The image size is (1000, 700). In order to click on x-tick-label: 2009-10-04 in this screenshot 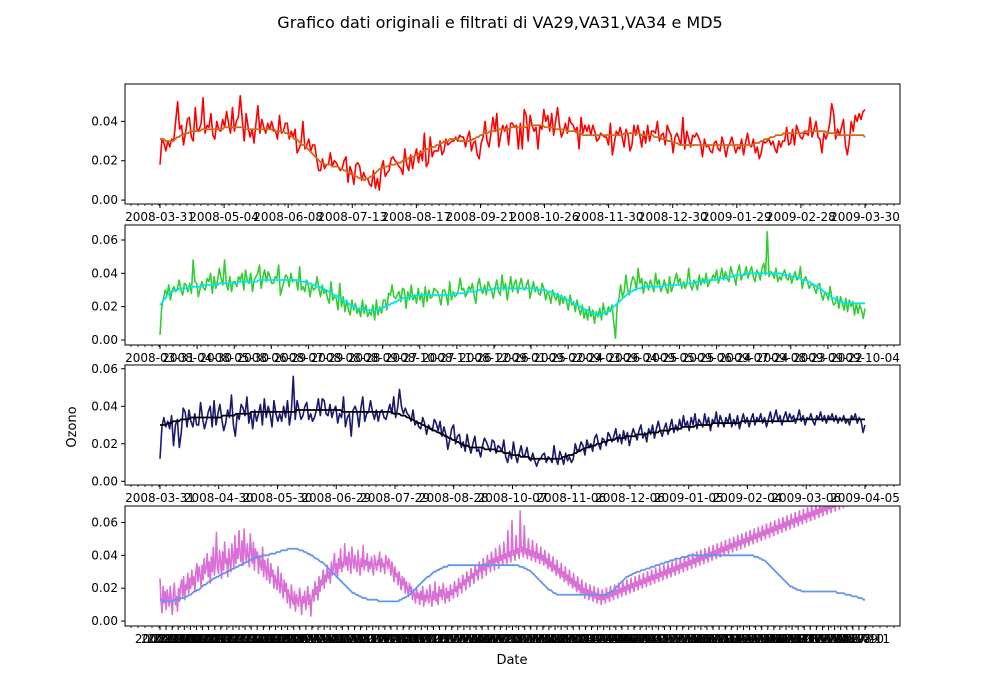, I will do `click(865, 358)`.